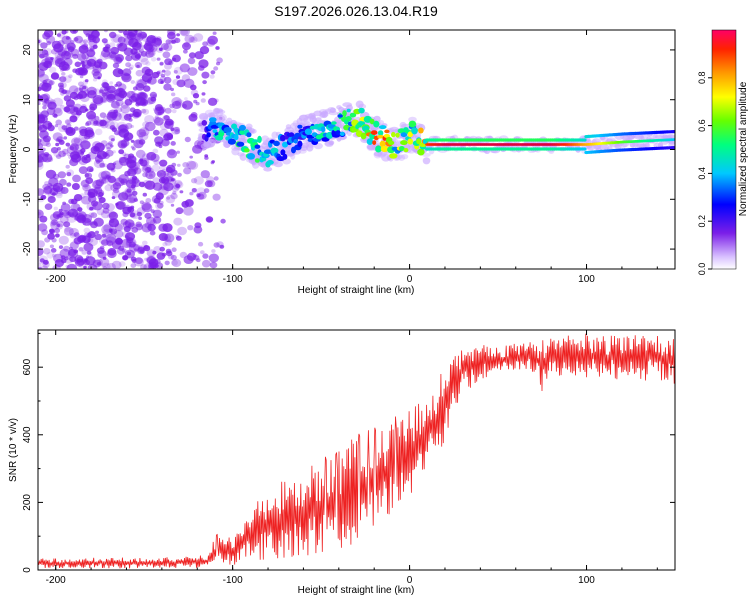 This screenshot has width=750, height=600. What do you see at coordinates (56, 580) in the screenshot?
I see `x-tick-label: -200` at bounding box center [56, 580].